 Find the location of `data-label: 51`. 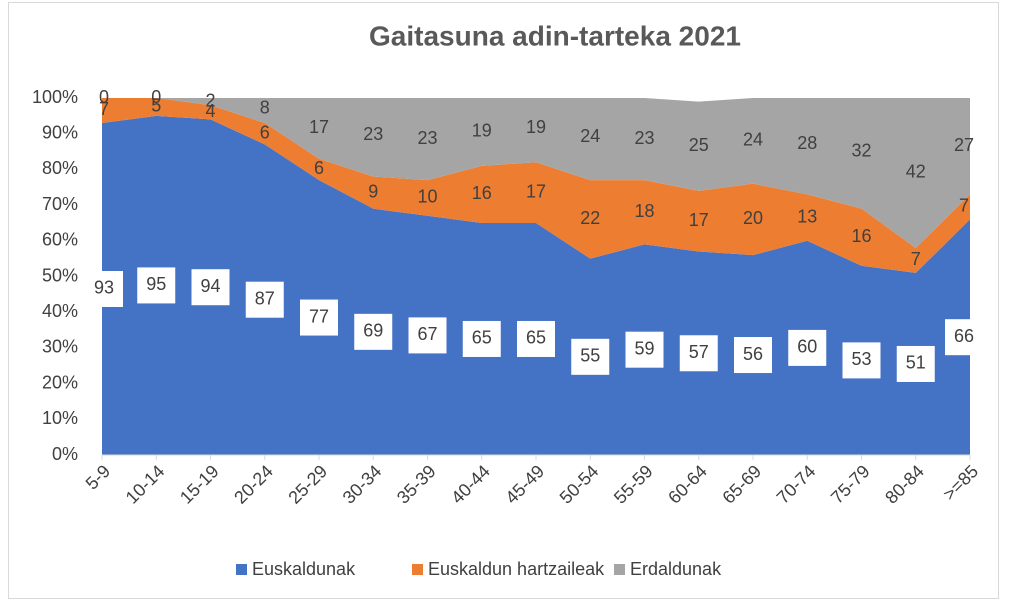

data-label: 51 is located at coordinates (916, 363).